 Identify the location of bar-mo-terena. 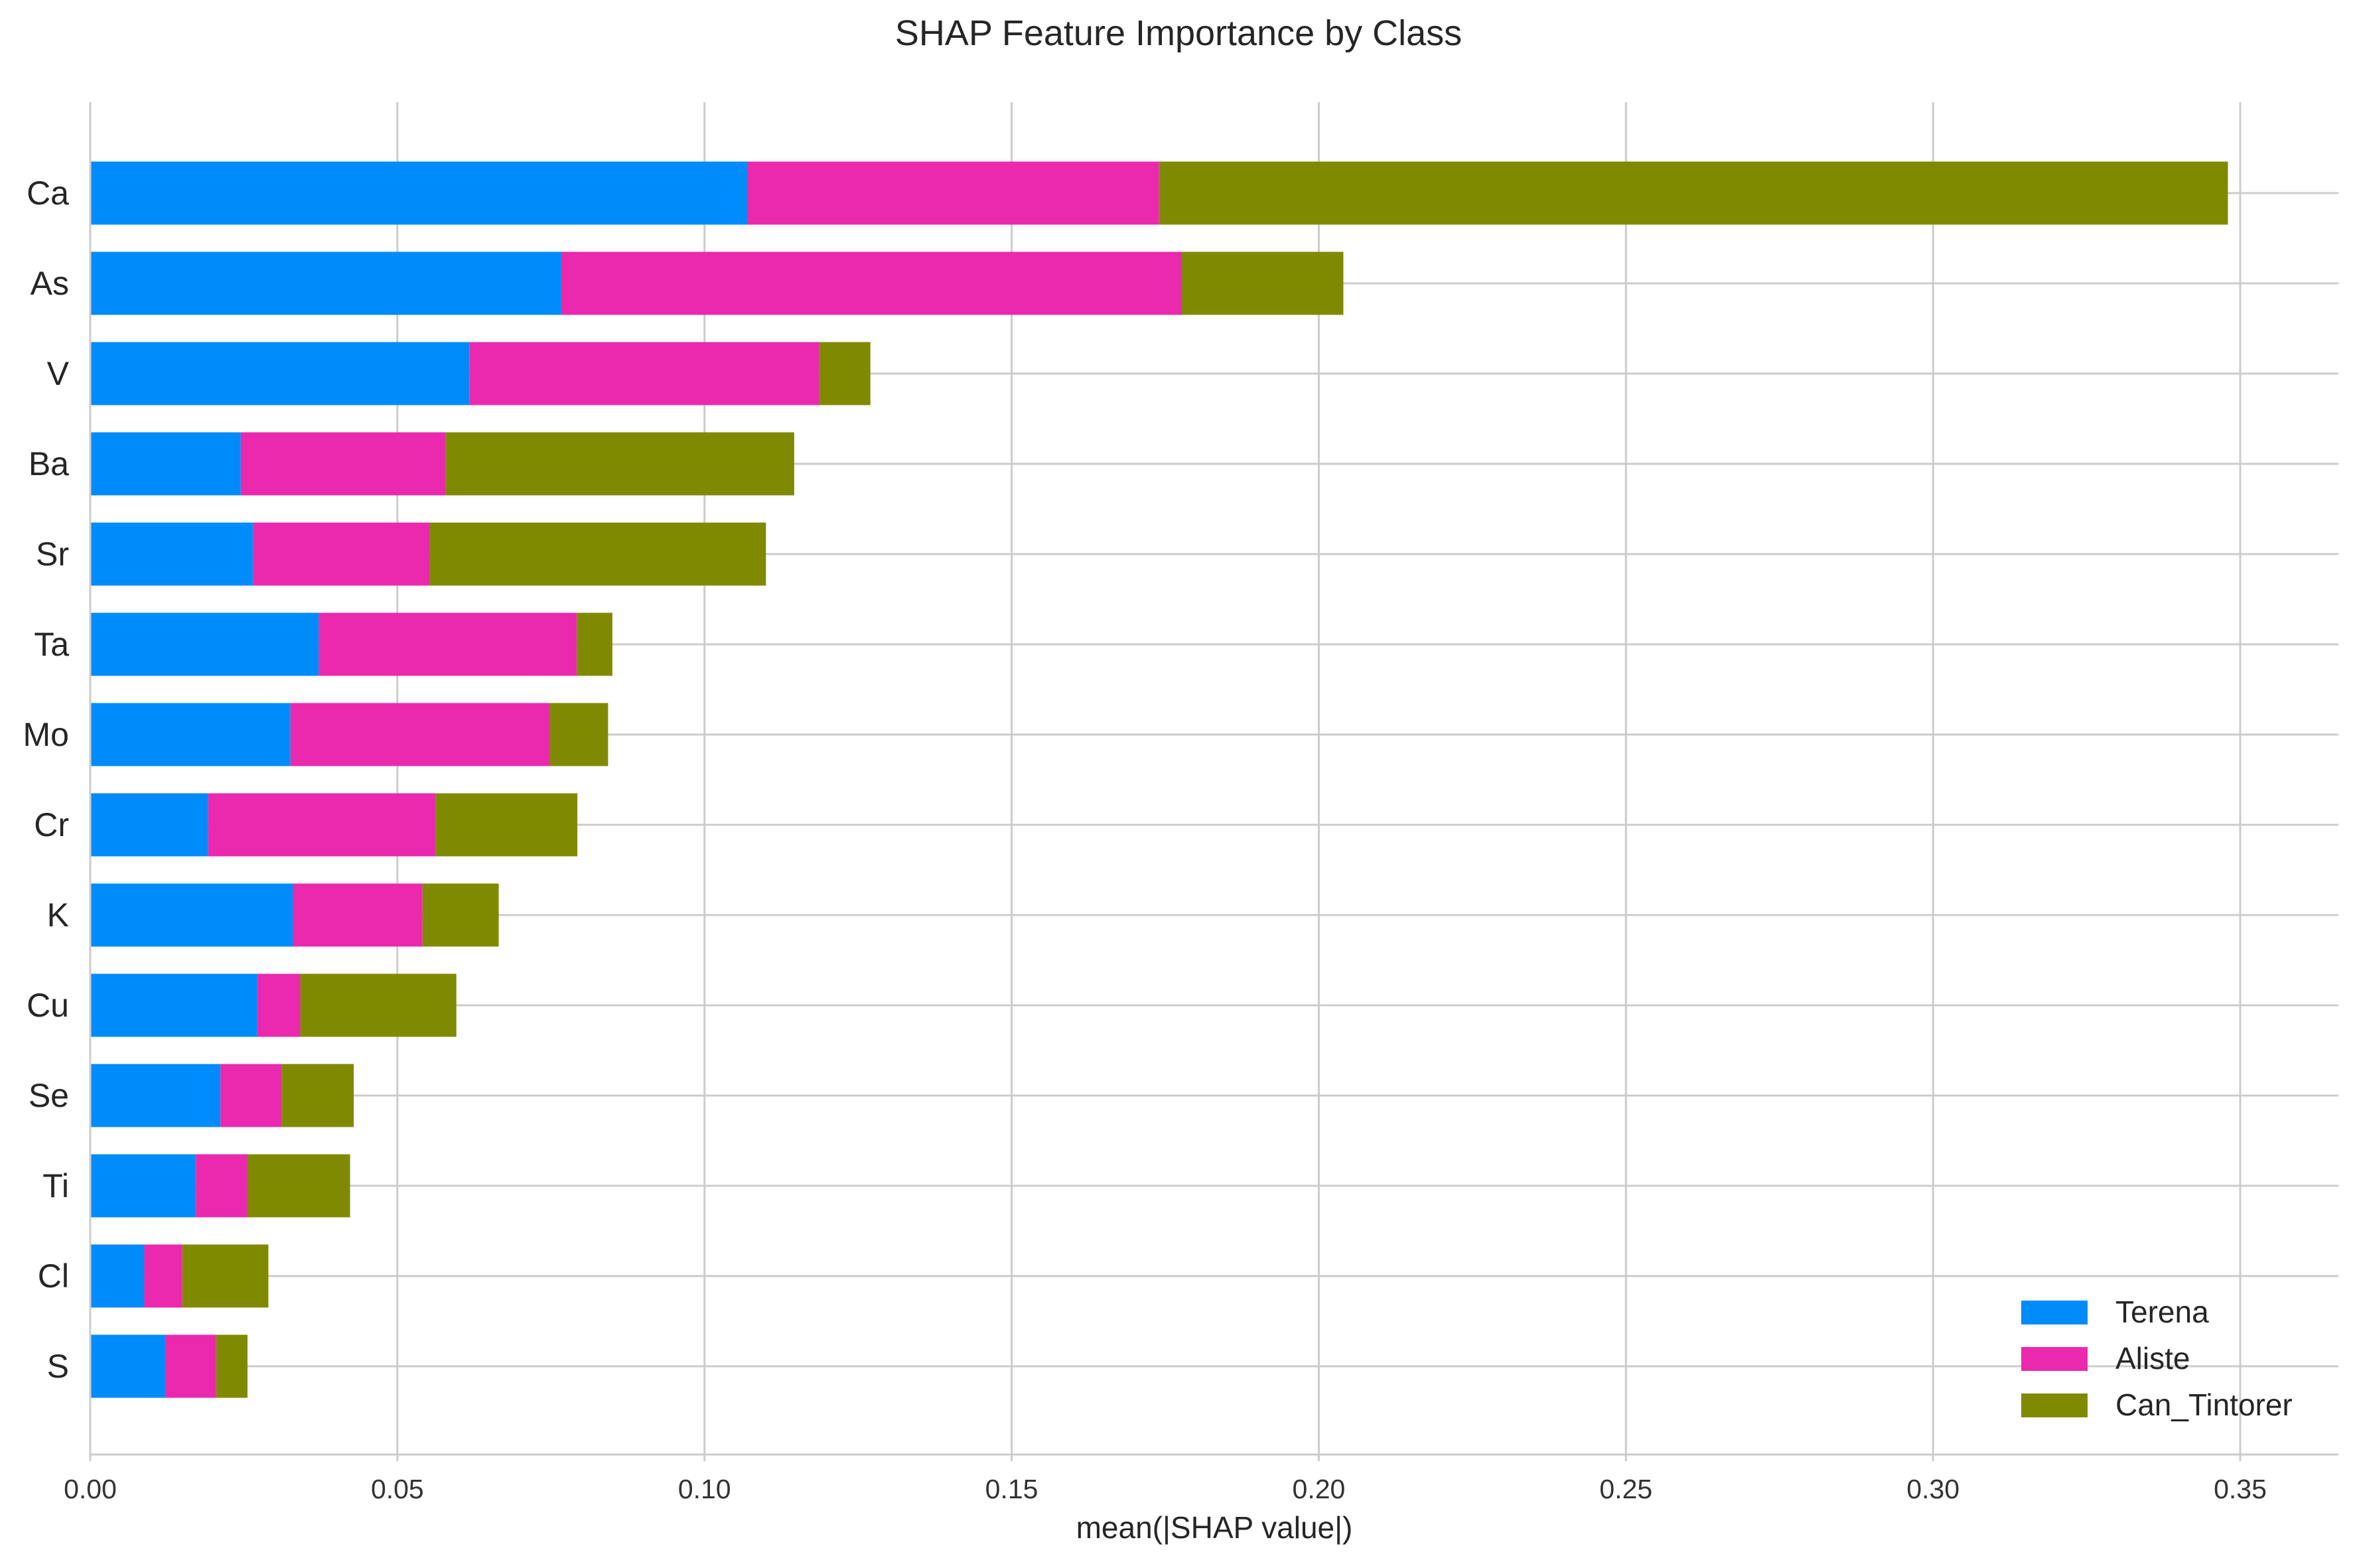
(190, 734).